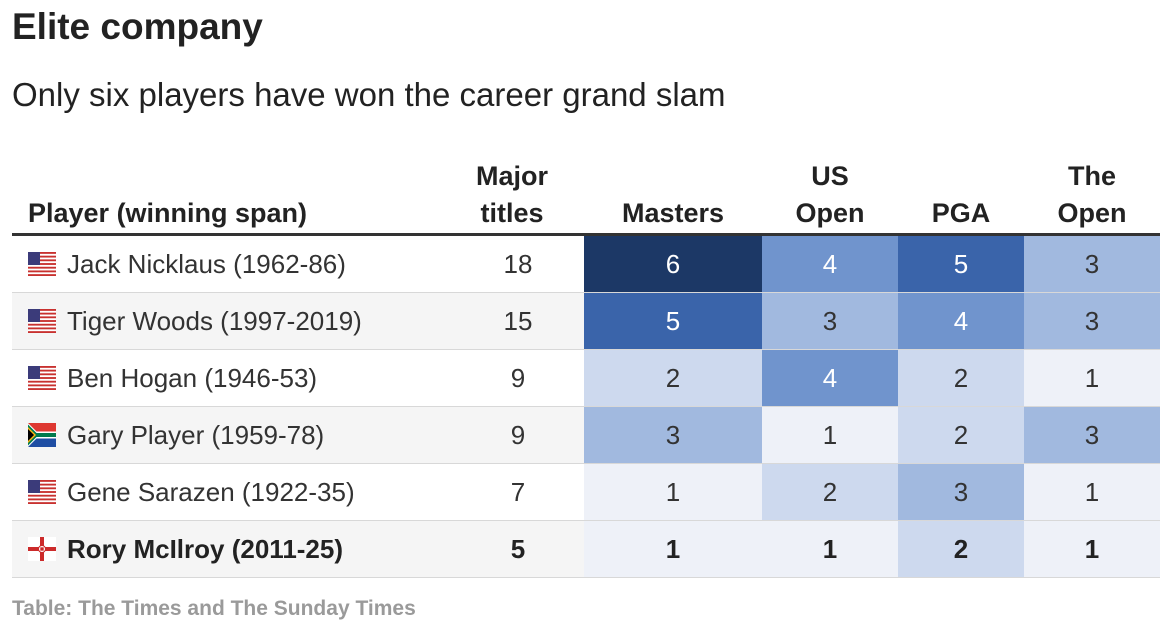 This screenshot has height=640, width=1175. I want to click on table-row: Ben Hogan (1946-53) 9 2 4 2 1, so click(586, 378).